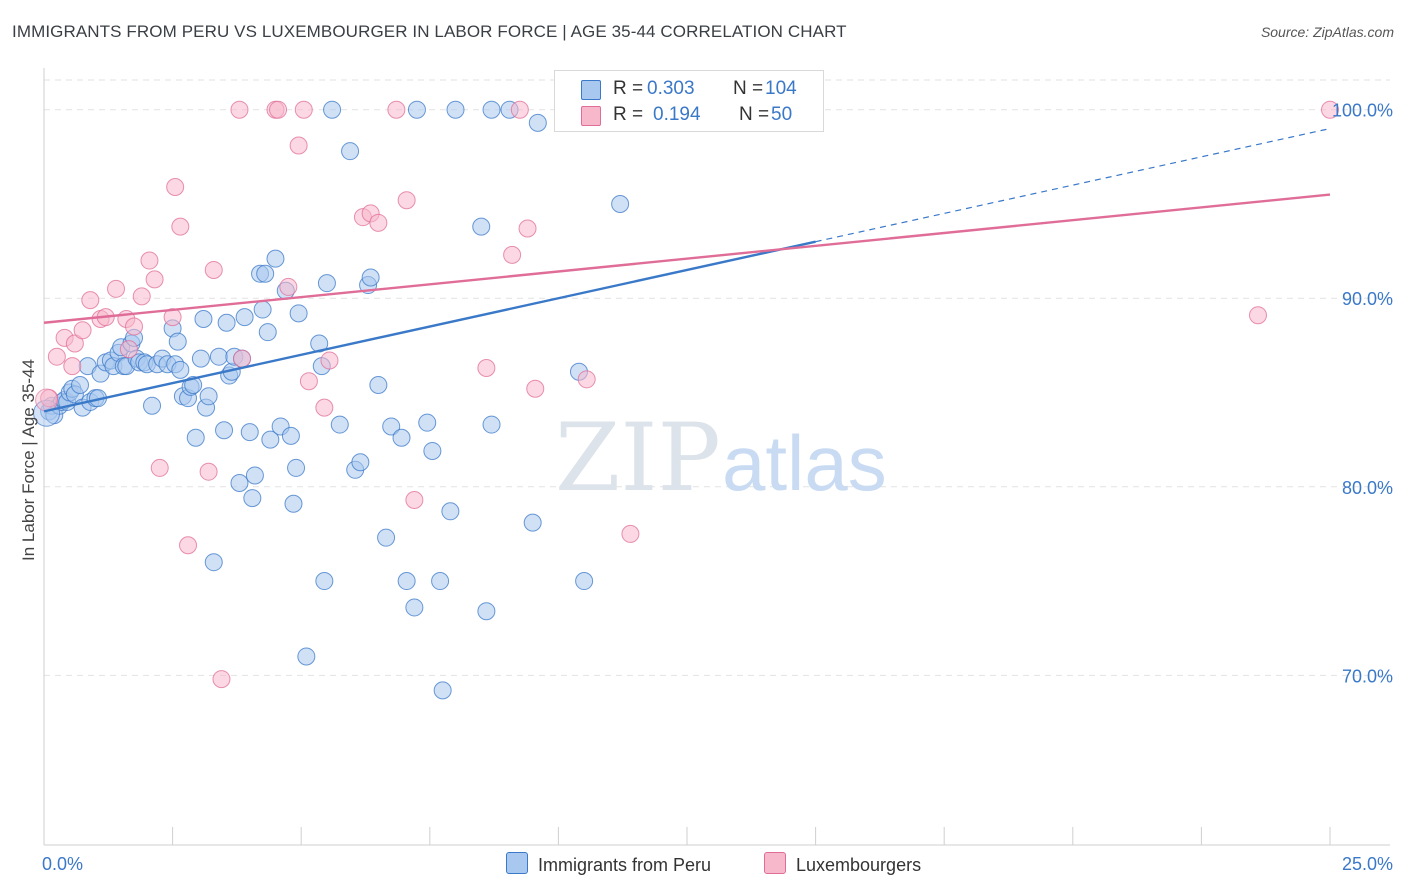 The image size is (1406, 892). I want to click on luxembourger-trend-line, so click(687, 258).